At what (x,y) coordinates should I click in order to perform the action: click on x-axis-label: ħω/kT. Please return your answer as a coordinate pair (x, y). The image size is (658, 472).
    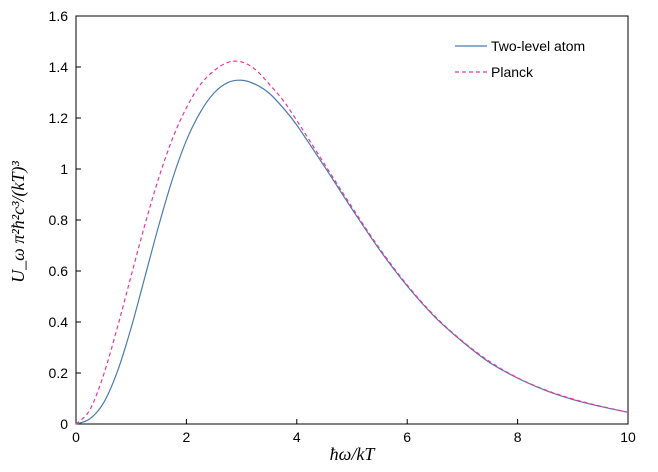
    Looking at the image, I should click on (353, 454).